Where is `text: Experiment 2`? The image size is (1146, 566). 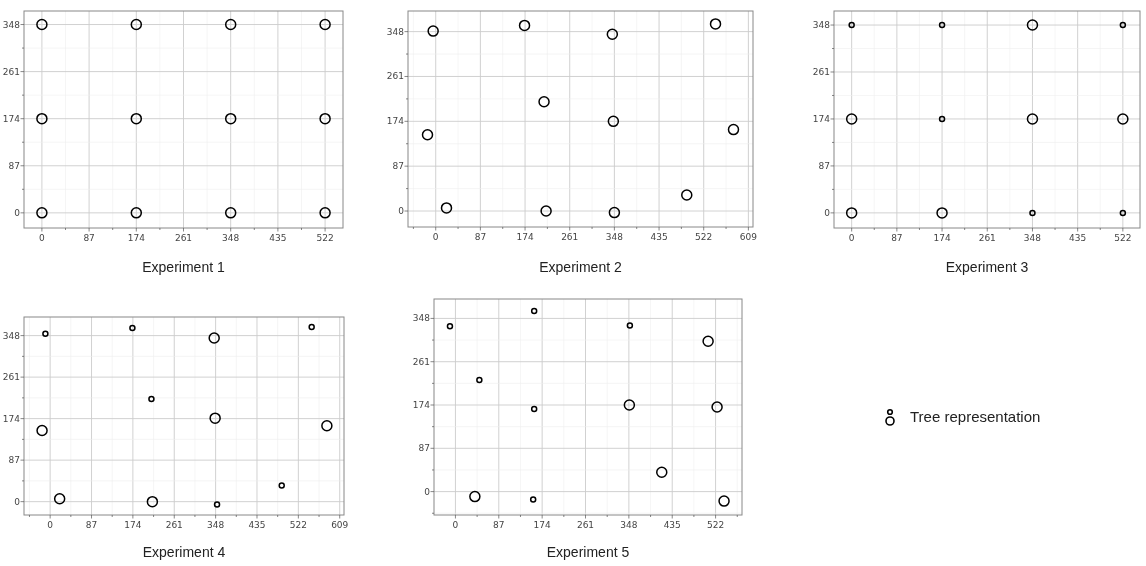
text: Experiment 2 is located at coordinates (580, 267).